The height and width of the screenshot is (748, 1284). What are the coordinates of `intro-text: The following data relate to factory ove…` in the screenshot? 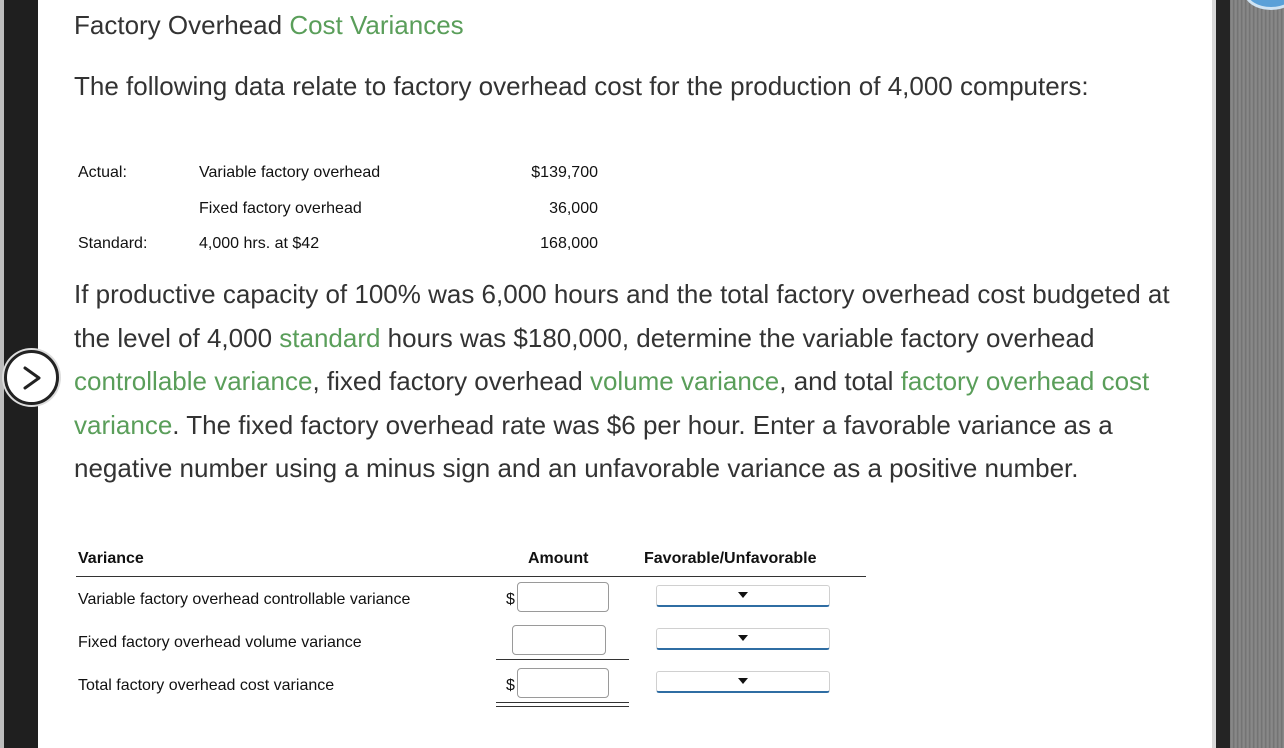 It's located at (581, 86).